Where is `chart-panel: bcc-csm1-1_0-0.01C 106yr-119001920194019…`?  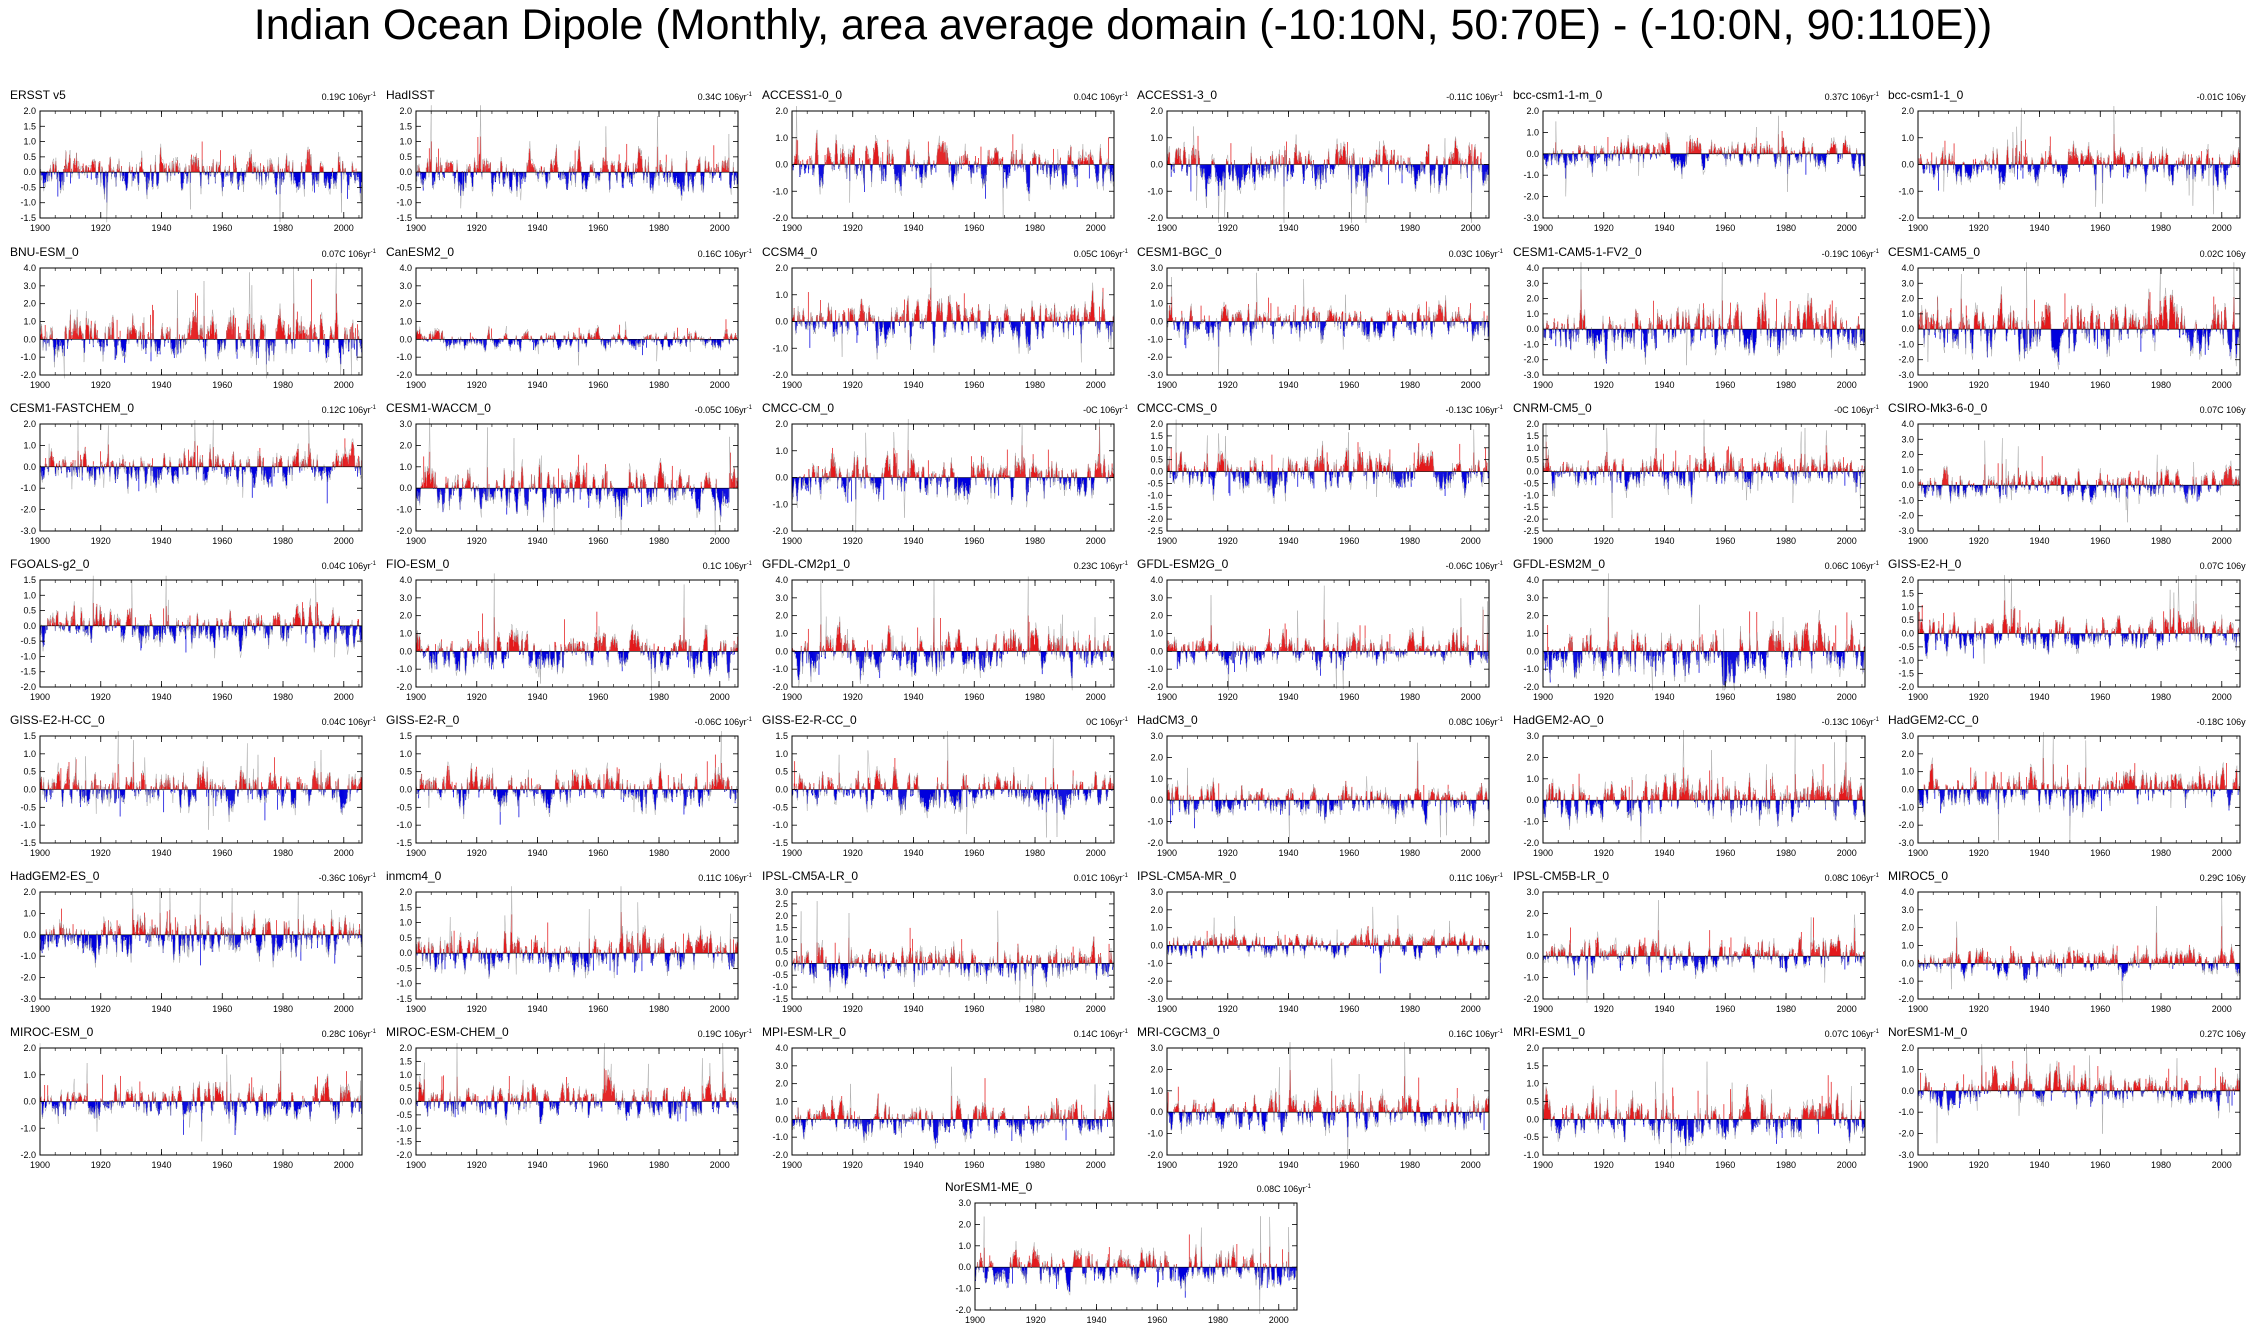 chart-panel: bcc-csm1-1_0-0.01C 106yr-119001920194019… is located at coordinates (2062, 167).